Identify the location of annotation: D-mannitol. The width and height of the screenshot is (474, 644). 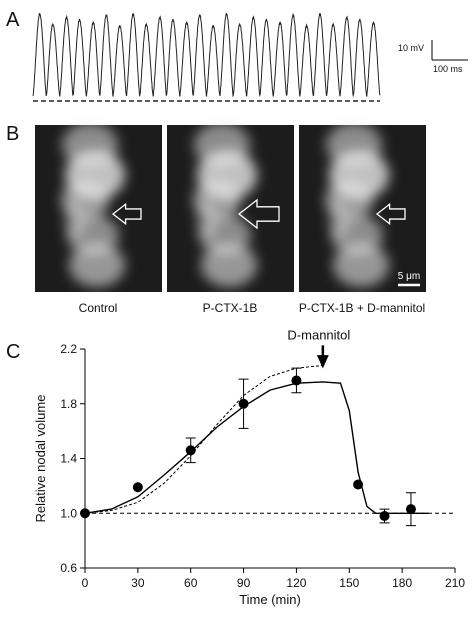
(318, 334).